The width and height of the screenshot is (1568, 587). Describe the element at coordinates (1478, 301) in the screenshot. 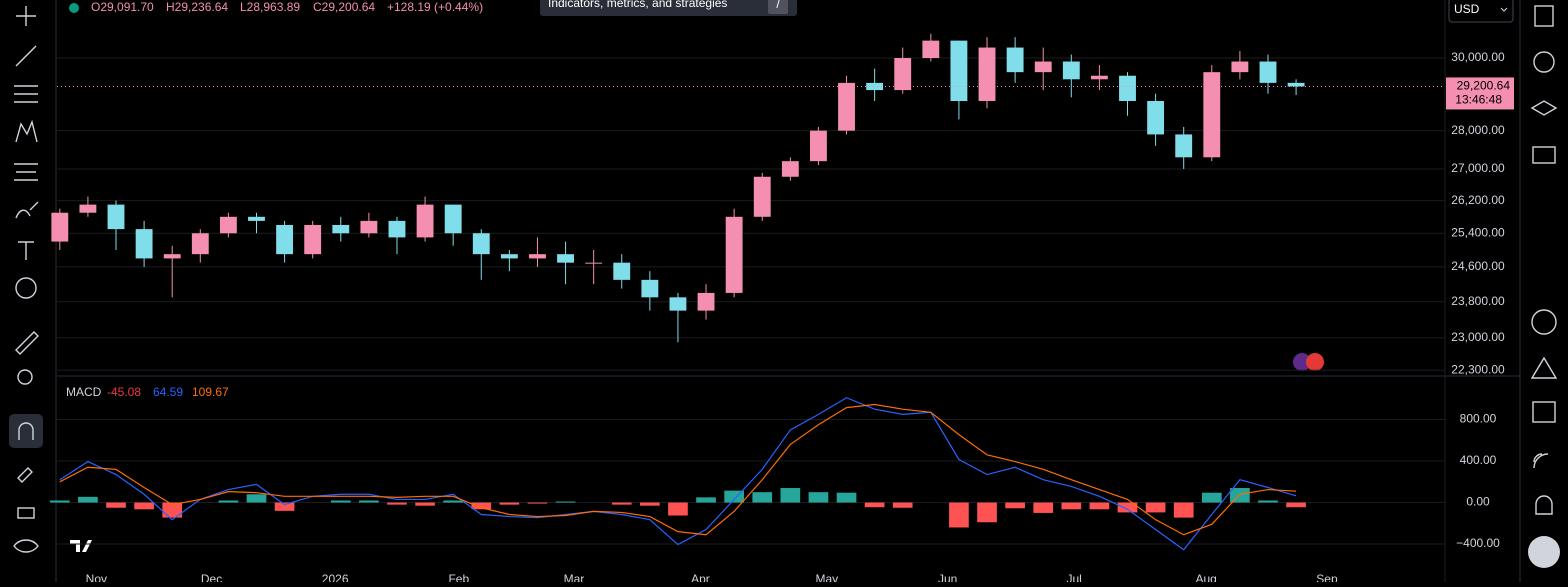

I see `y-tick-label: 23,800.00` at that location.